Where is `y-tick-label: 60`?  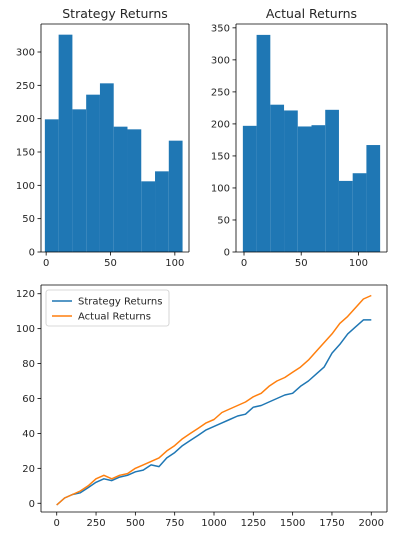
y-tick-label: 60 is located at coordinates (28, 399).